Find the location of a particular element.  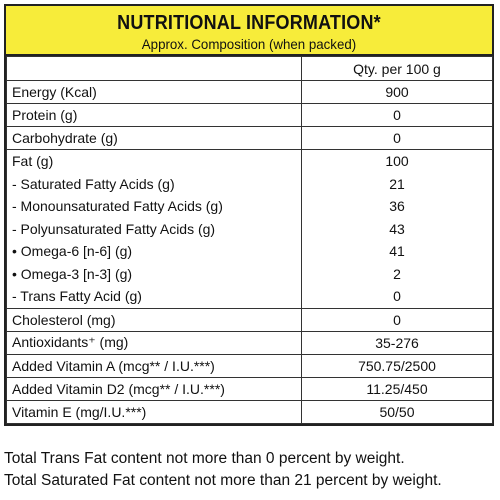

table-row: Protein (g) 0 is located at coordinates (249, 115).